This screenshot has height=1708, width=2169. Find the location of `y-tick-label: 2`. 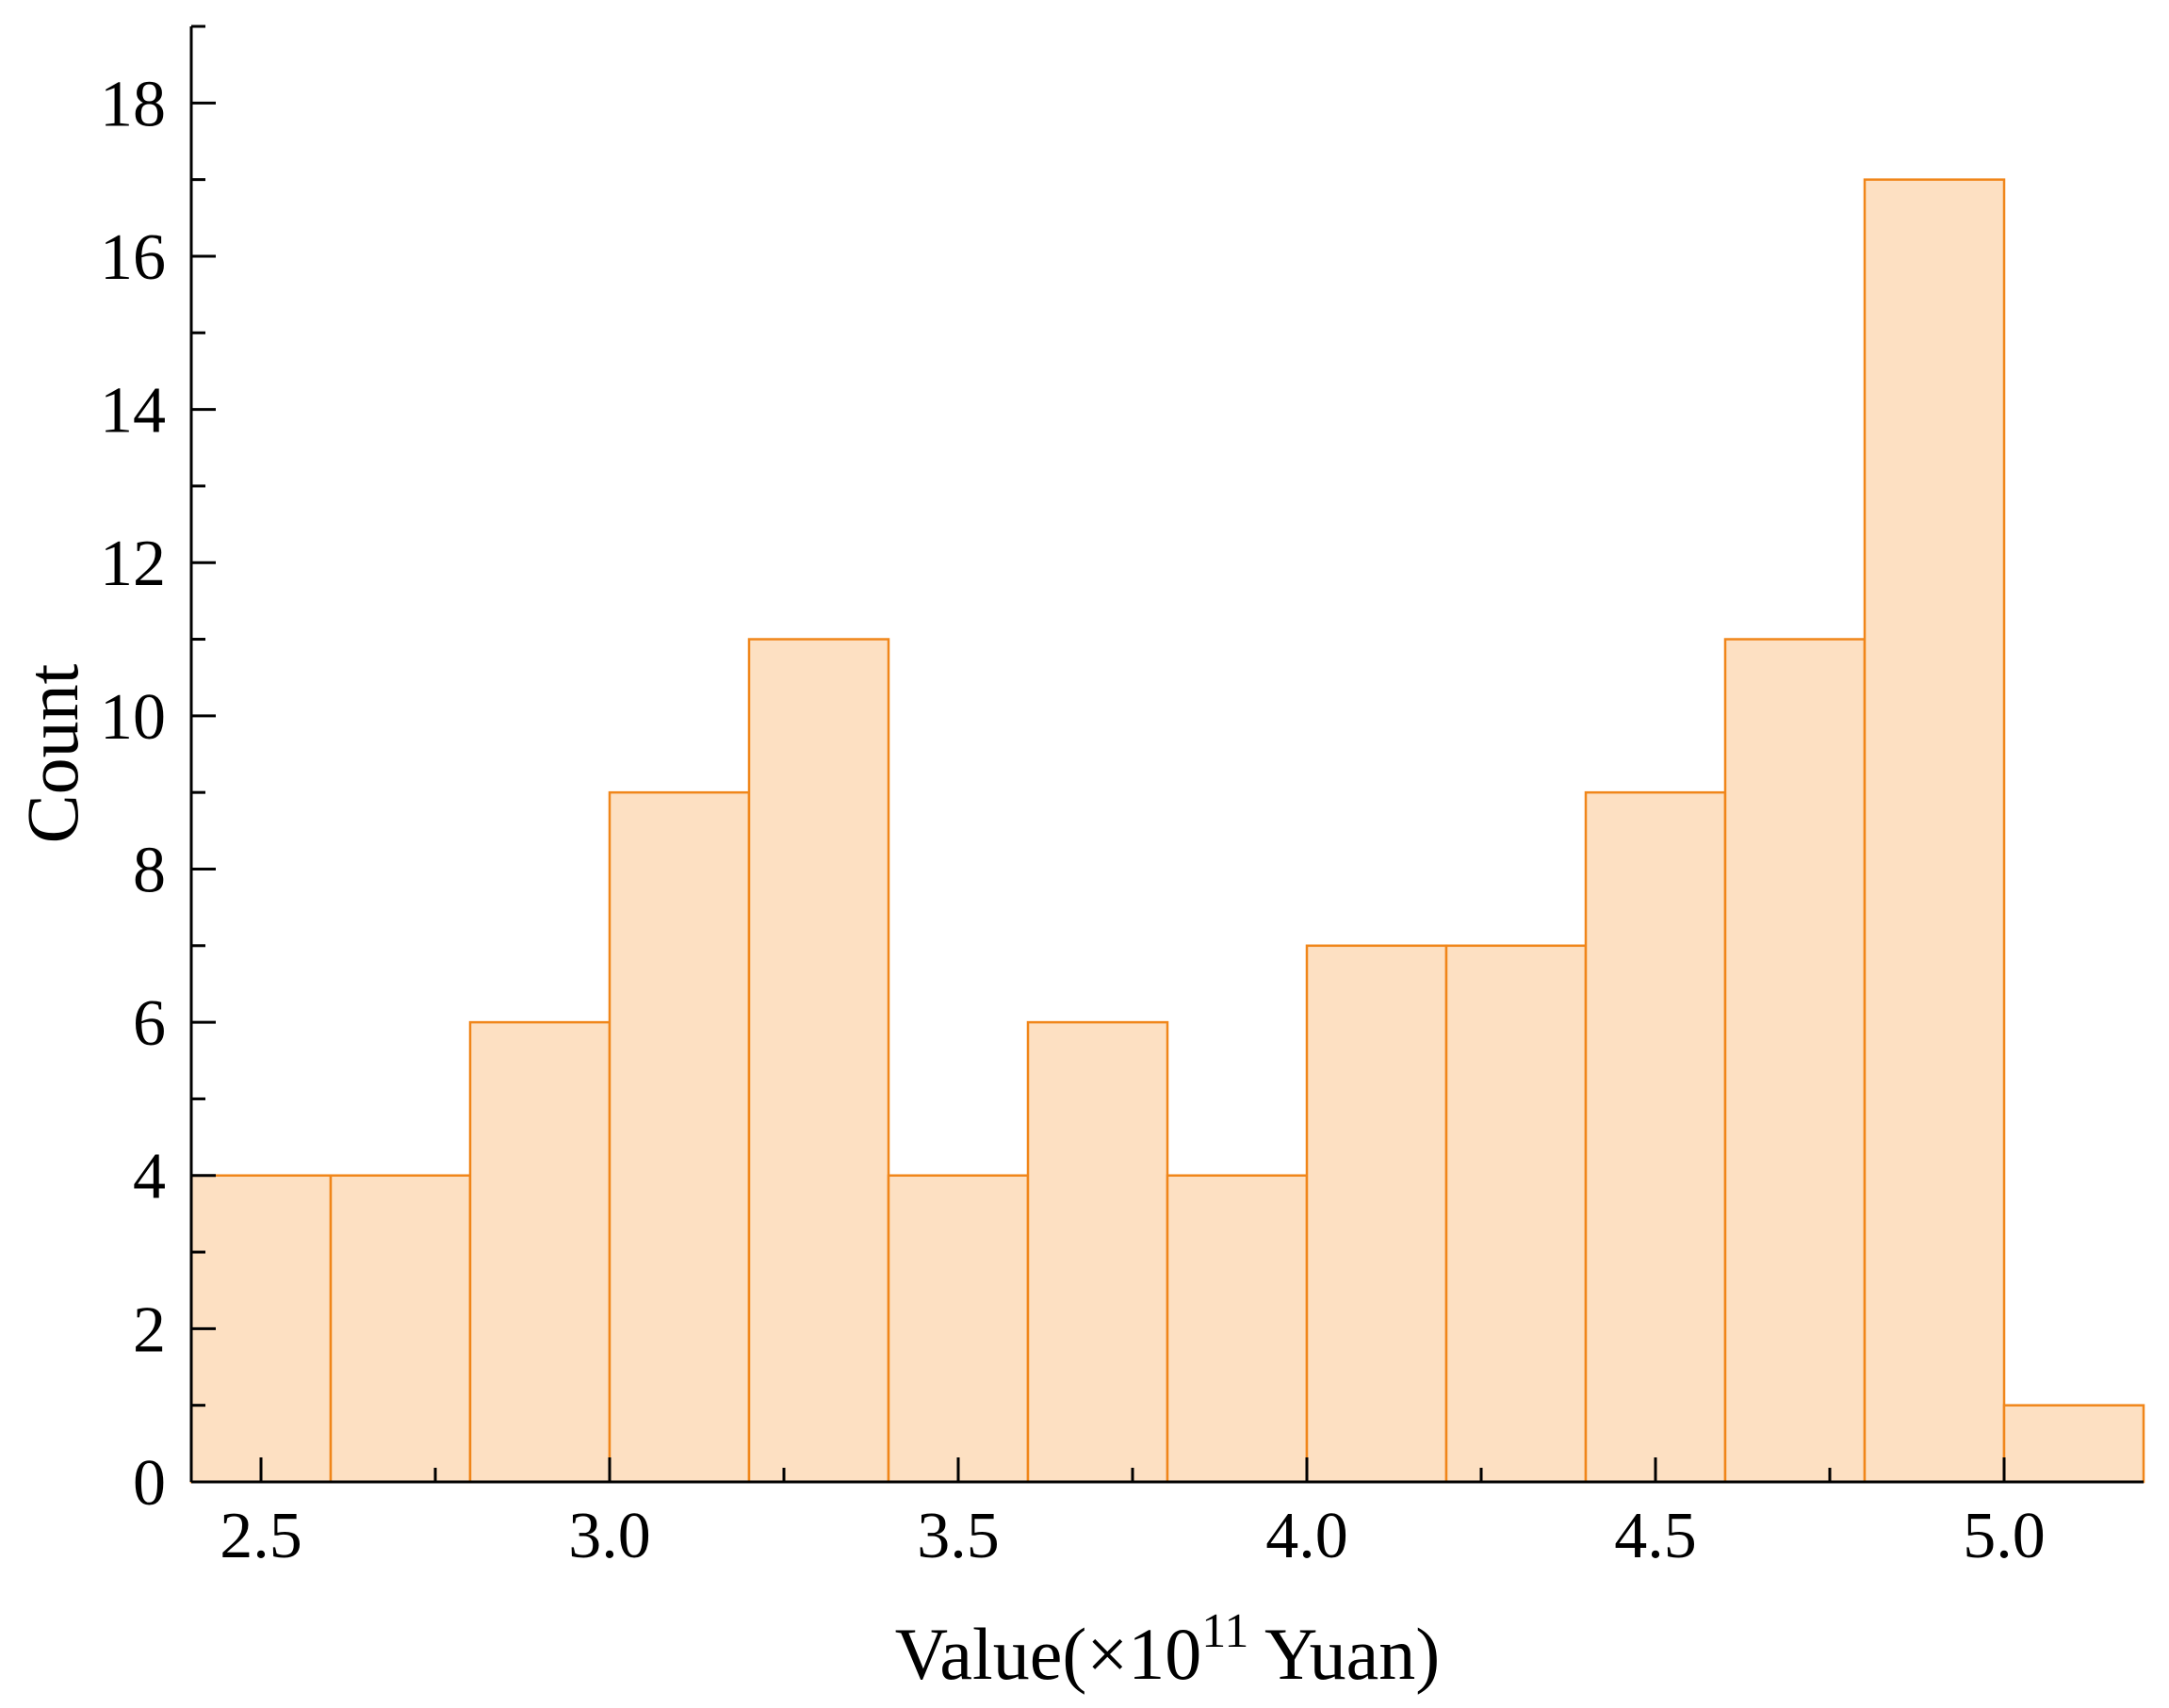

y-tick-label: 2 is located at coordinates (149, 1329).